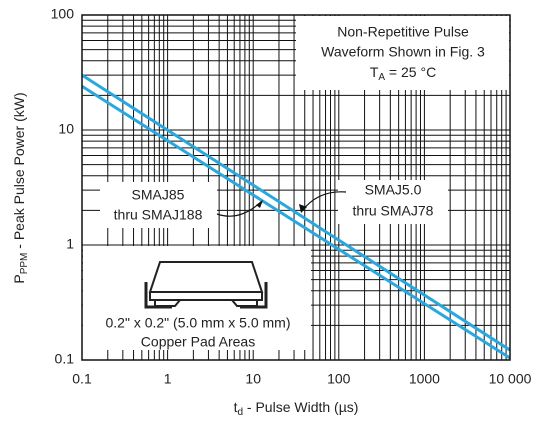 This screenshot has width=537, height=423. I want to click on y-tick-label: 0.1, so click(65, 359).